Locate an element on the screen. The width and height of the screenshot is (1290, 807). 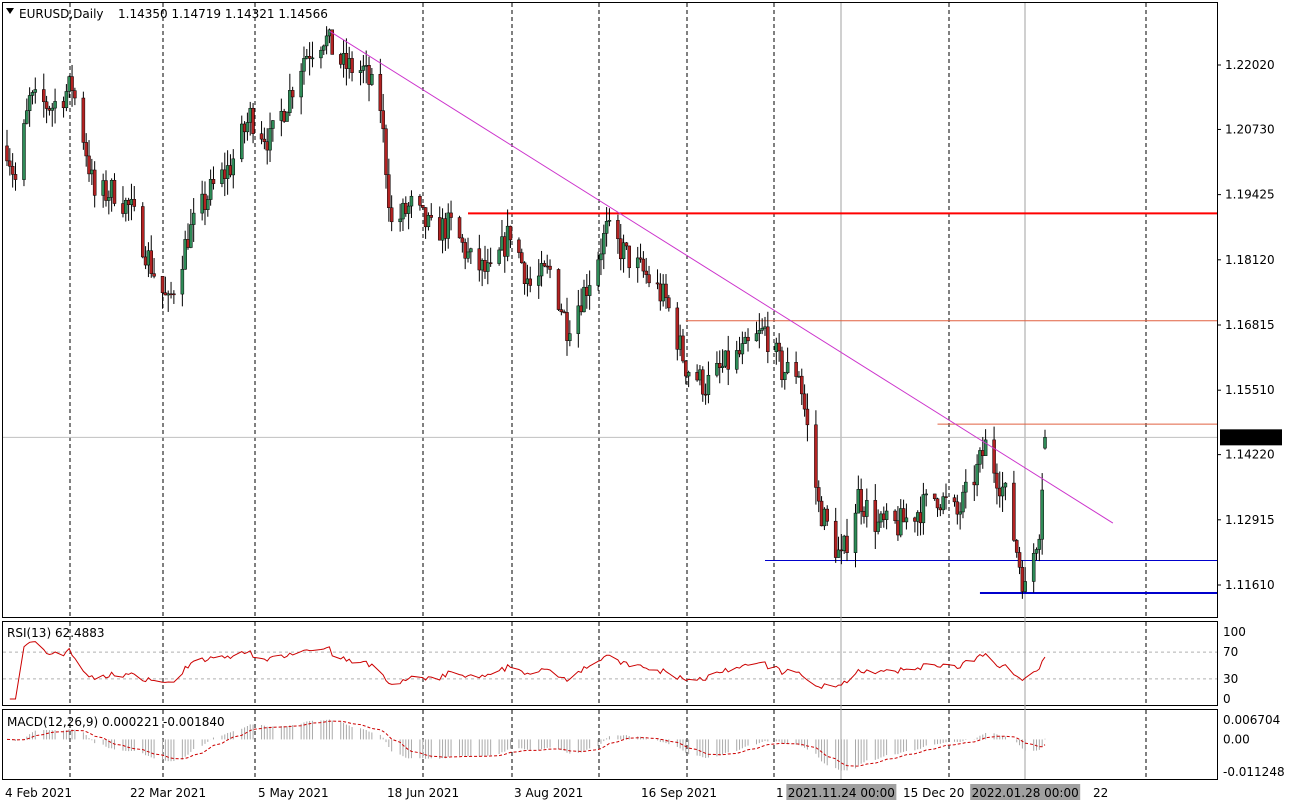
price-tick-label: 1.18120 is located at coordinates (1250, 260).